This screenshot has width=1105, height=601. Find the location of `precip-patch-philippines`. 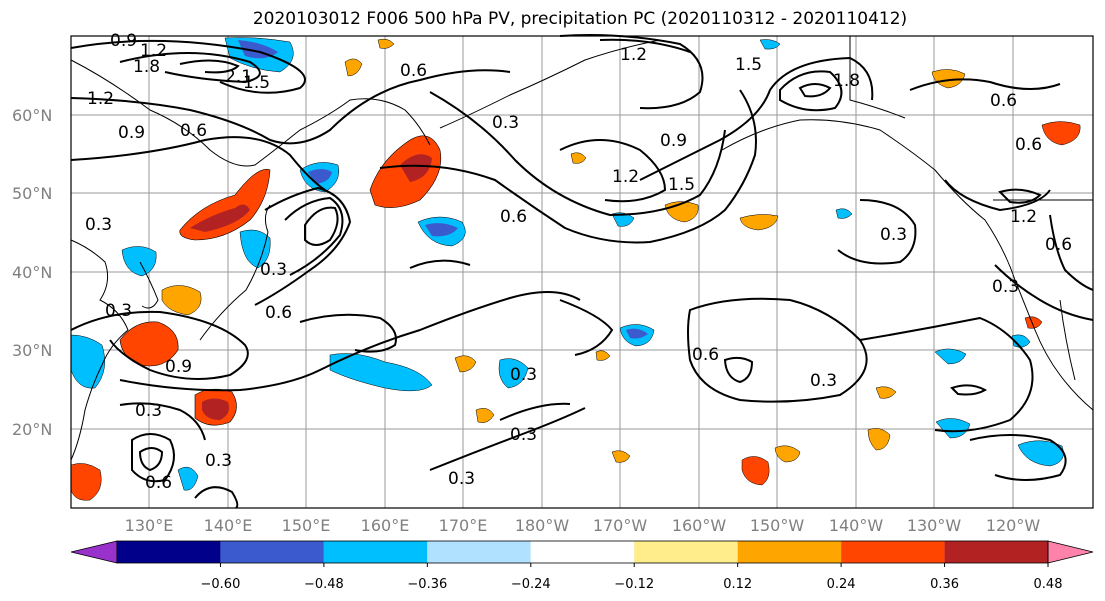

precip-patch-philippines is located at coordinates (86, 482).